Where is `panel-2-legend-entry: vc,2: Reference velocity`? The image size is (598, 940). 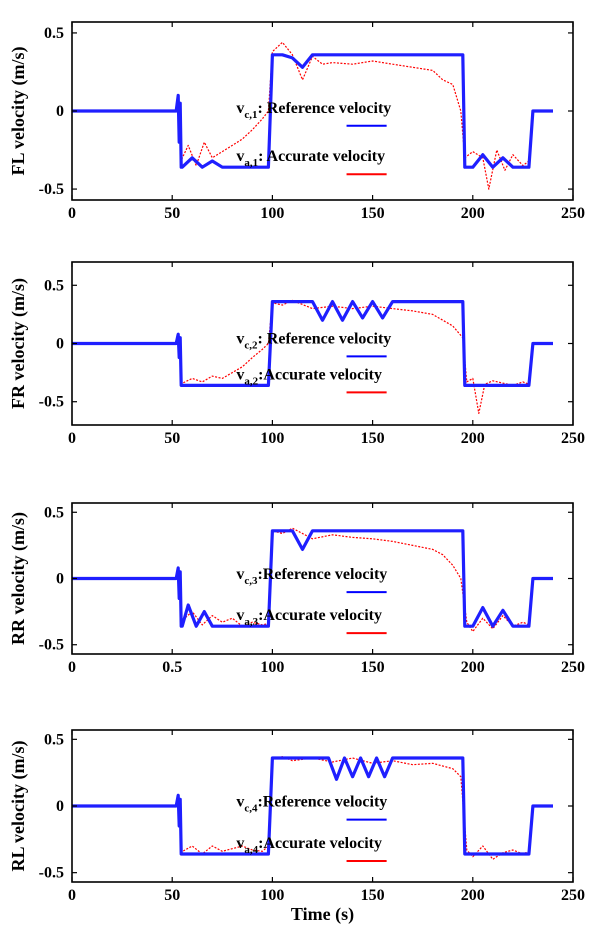 panel-2-legend-entry: vc,2: Reference velocity is located at coordinates (313, 340).